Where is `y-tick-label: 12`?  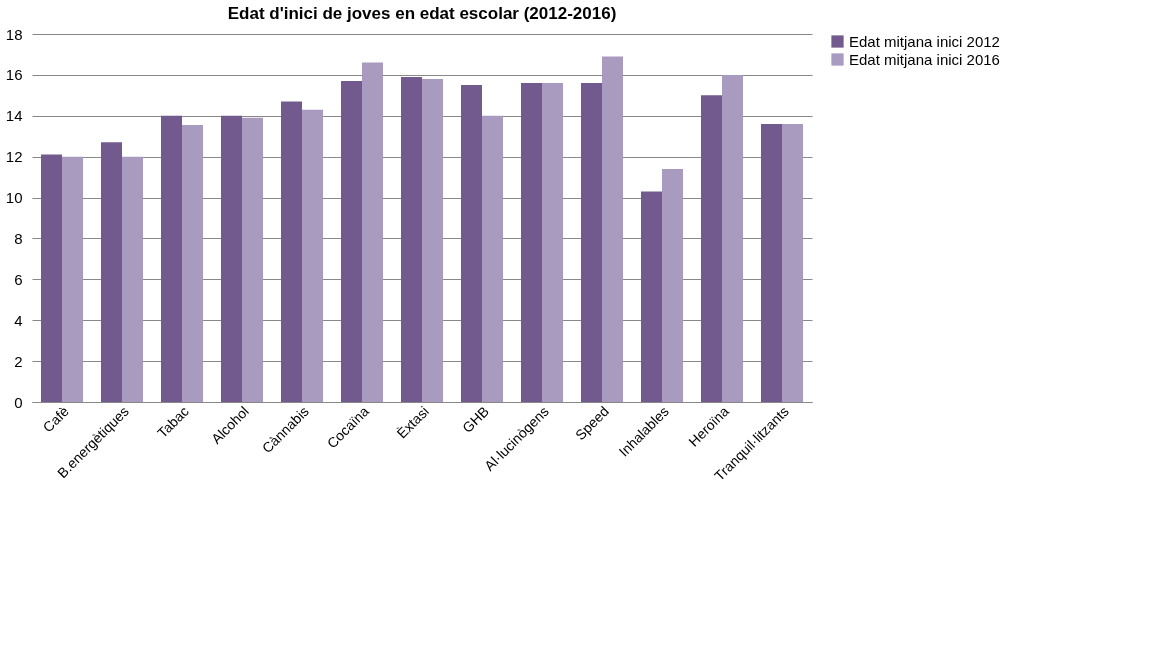 y-tick-label: 12 is located at coordinates (14, 157).